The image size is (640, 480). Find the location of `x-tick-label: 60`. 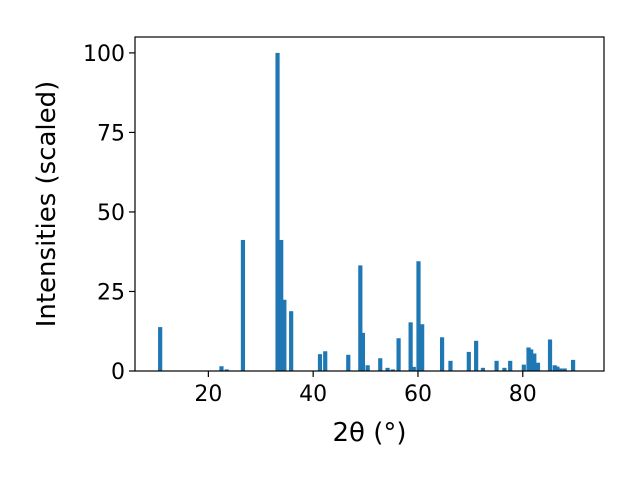

x-tick-label: 60 is located at coordinates (418, 394).